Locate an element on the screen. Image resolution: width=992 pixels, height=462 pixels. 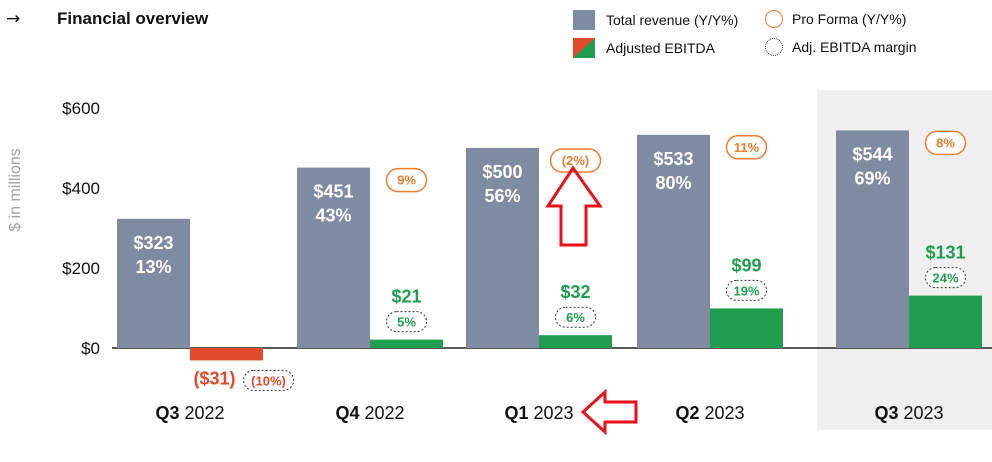
left-arrow-annotation-icon is located at coordinates (609, 412).